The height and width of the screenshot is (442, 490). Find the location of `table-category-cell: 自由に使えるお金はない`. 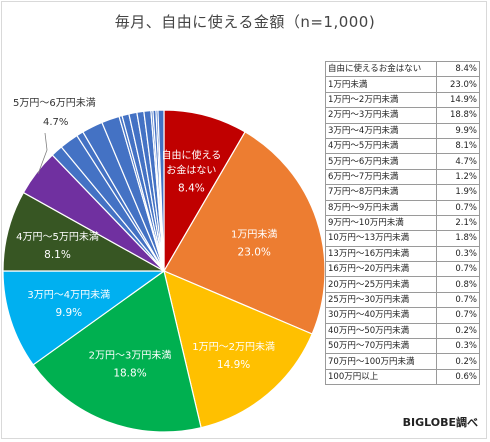

table-category-cell: 自由に使えるお金はない is located at coordinates (381, 69).